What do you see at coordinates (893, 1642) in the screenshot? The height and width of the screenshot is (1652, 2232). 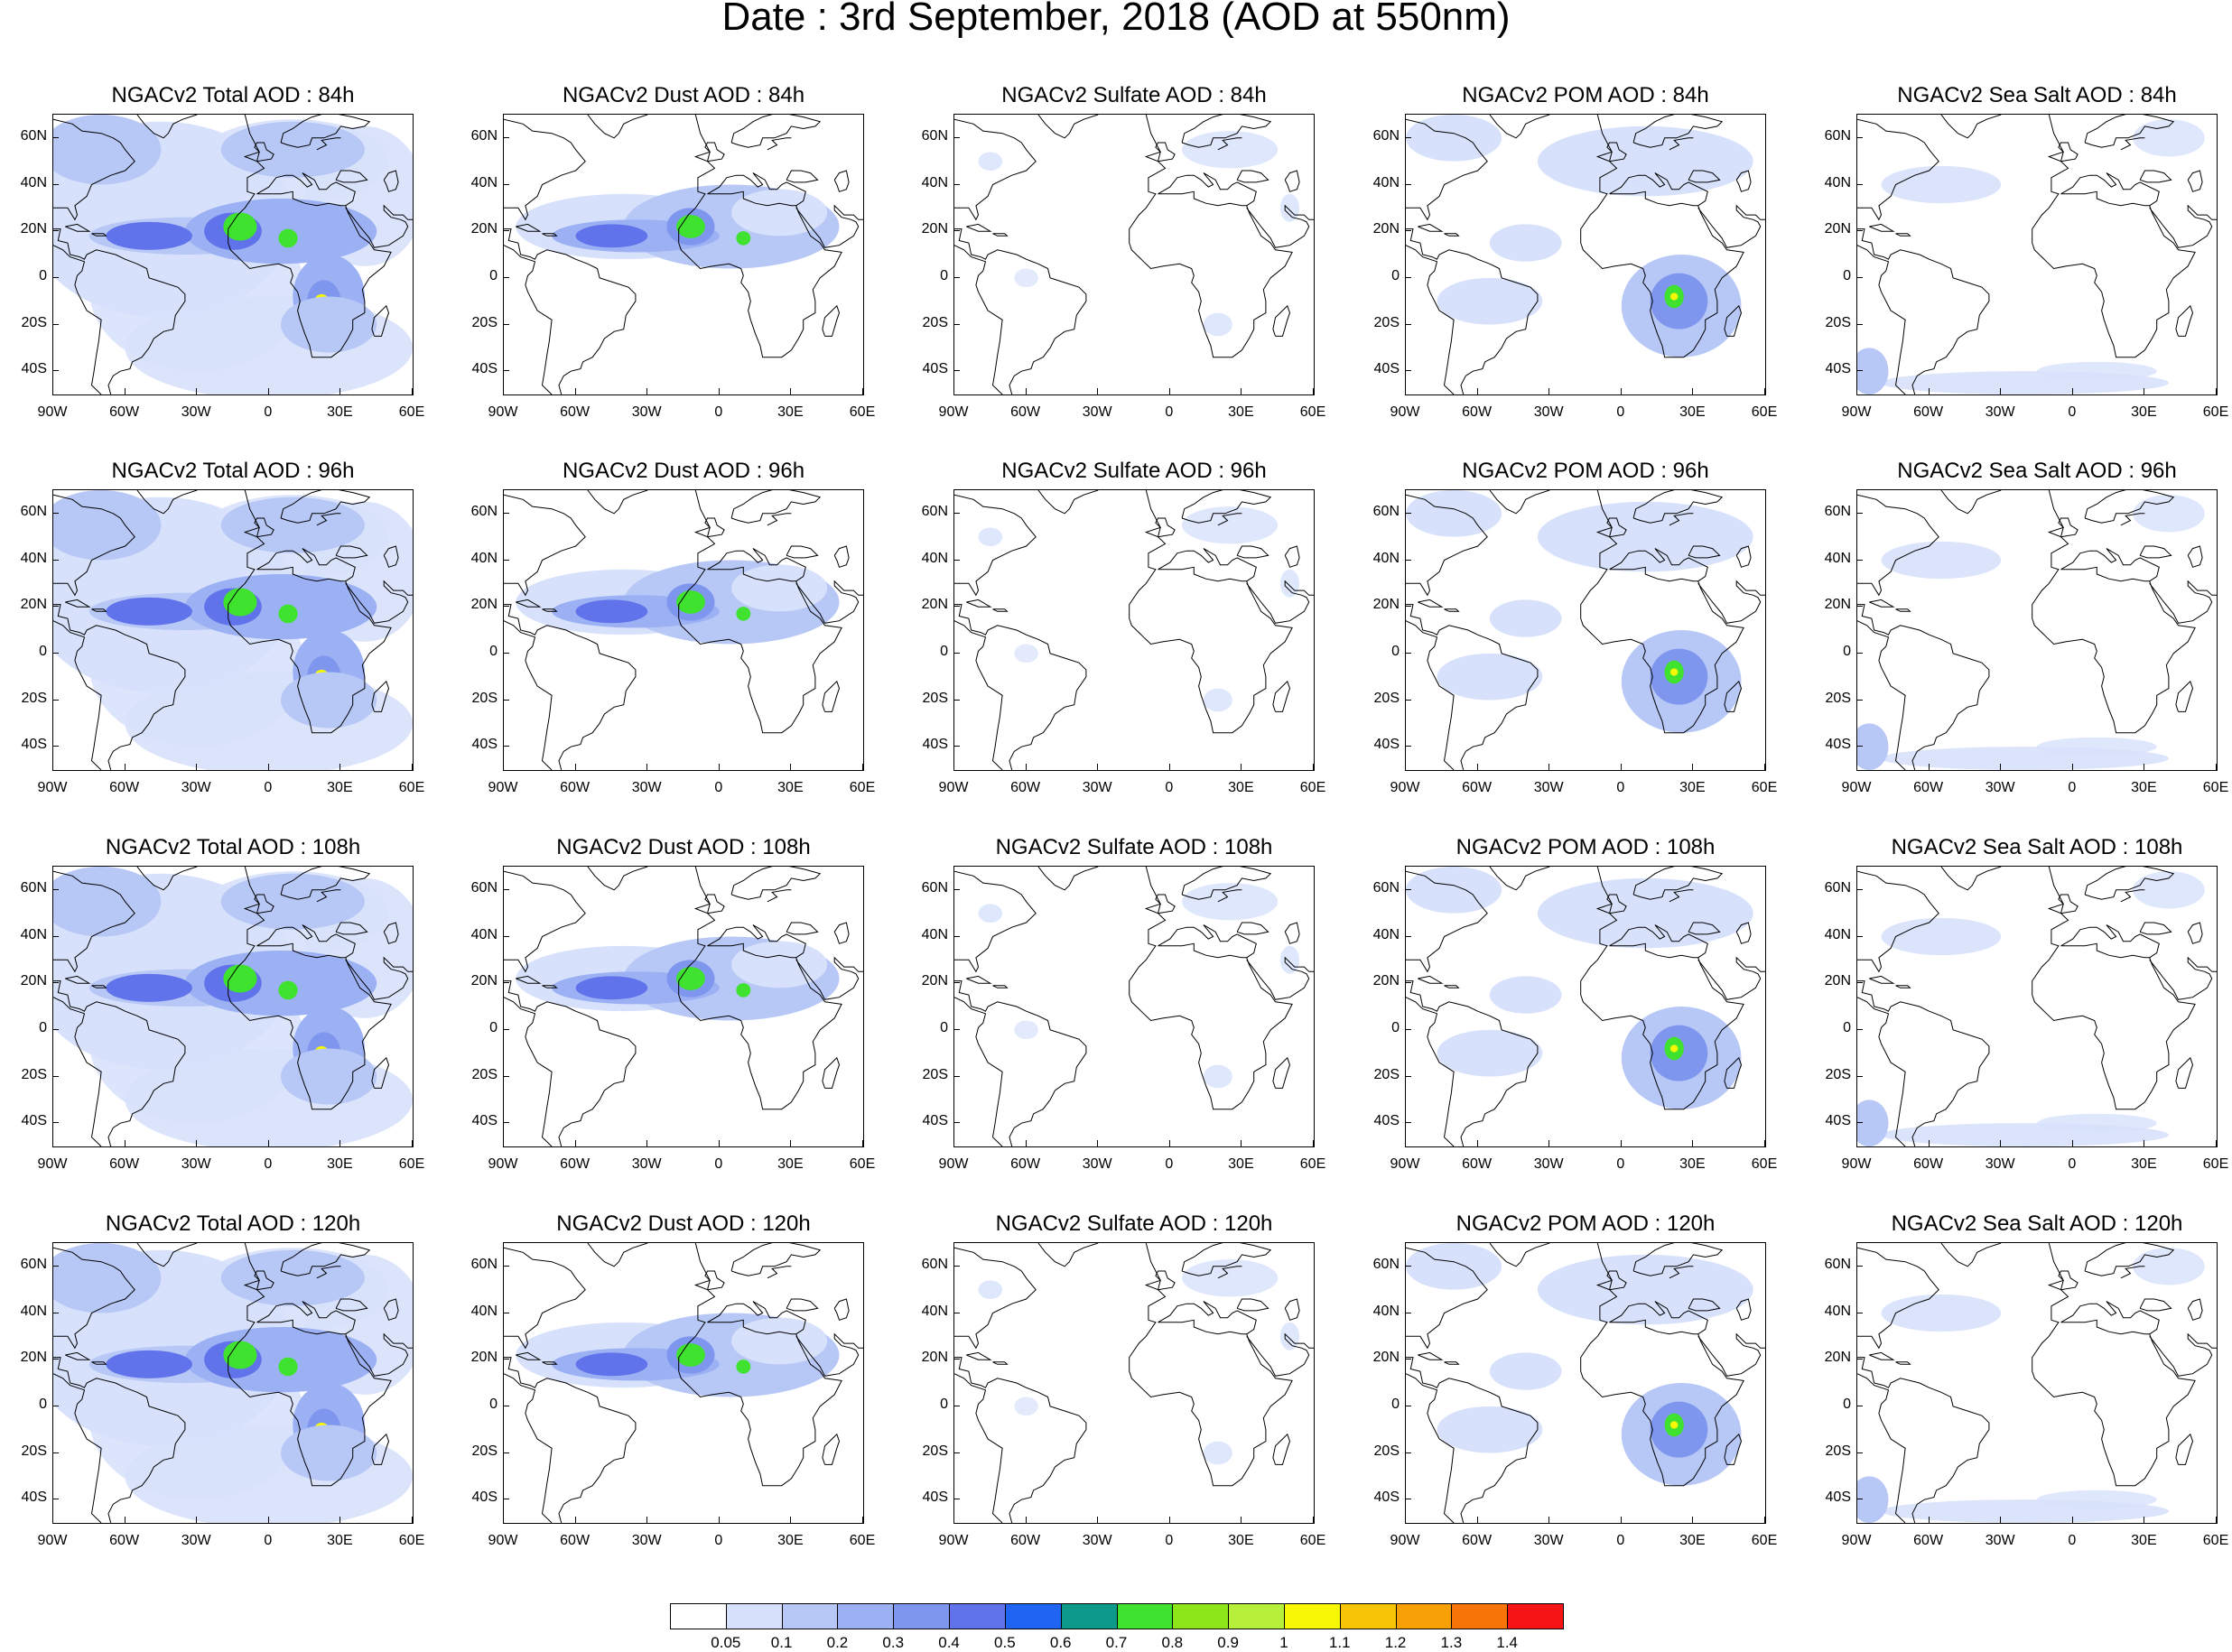 I see `colorbar-label: 0.3` at bounding box center [893, 1642].